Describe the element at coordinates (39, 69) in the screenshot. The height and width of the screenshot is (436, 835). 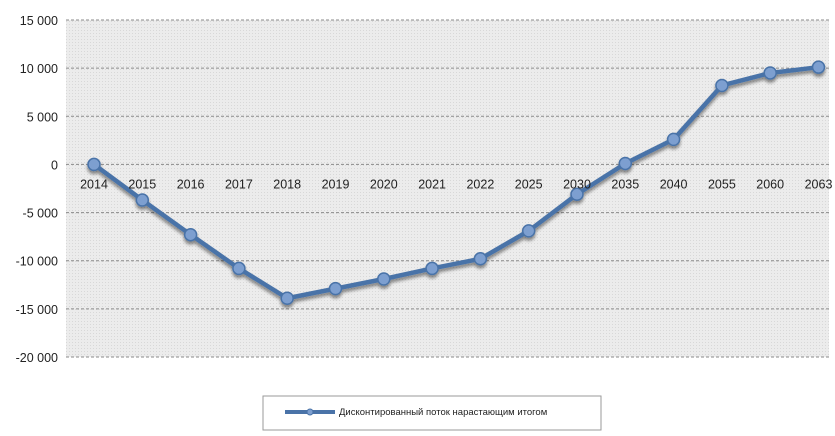
I see `y-tick-label: 10 000` at that location.